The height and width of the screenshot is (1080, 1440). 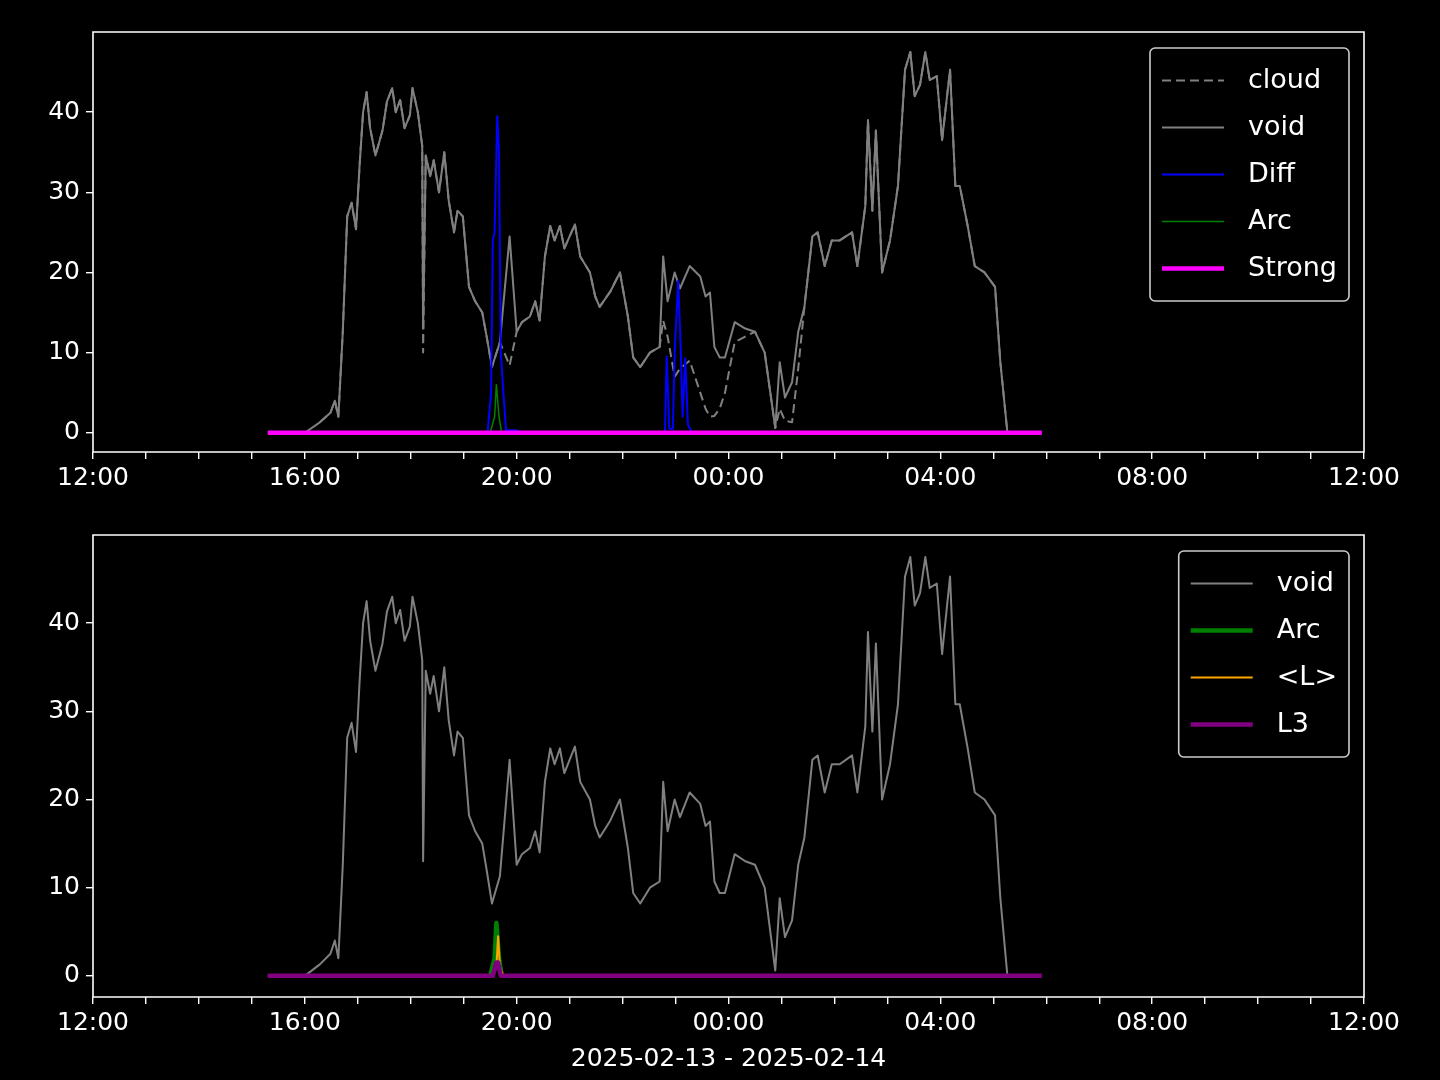 What do you see at coordinates (1285, 78) in the screenshot?
I see `legend-label: cloud` at bounding box center [1285, 78].